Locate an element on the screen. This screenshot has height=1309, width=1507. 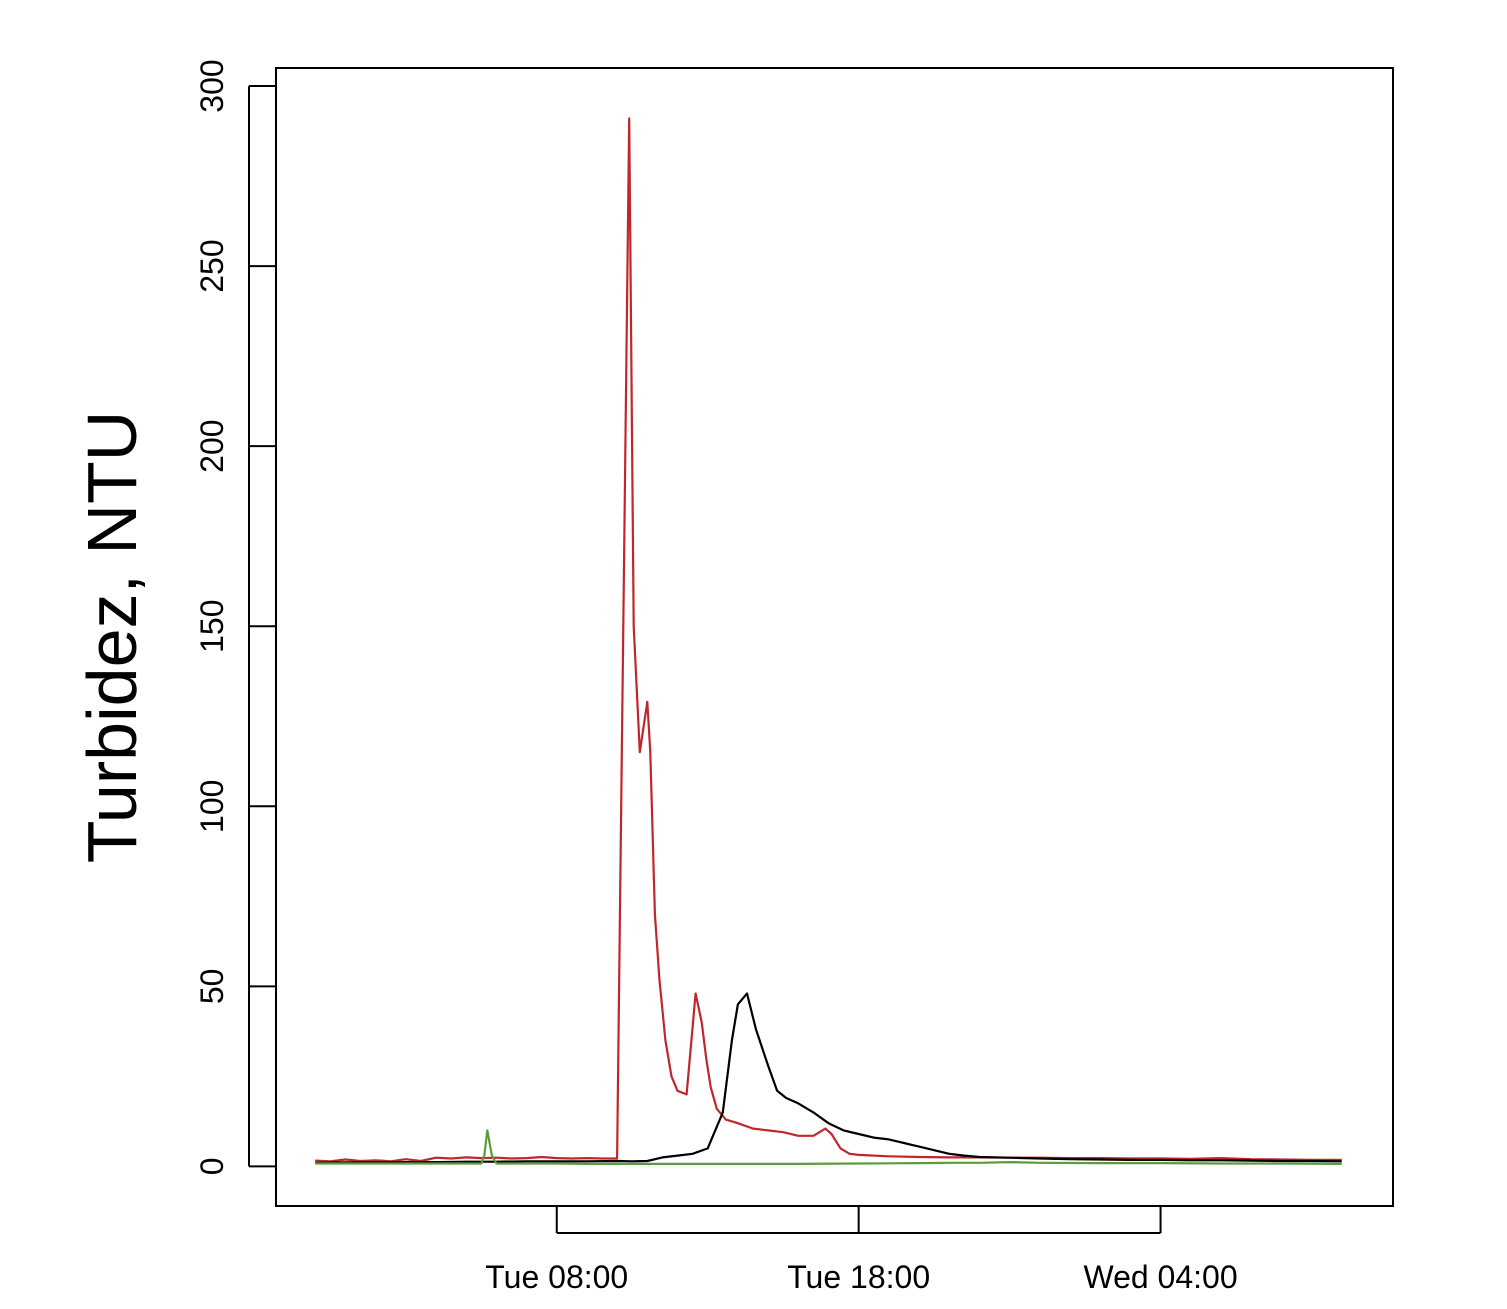
x-tick-label: Tue 18:00 is located at coordinates (858, 1277).